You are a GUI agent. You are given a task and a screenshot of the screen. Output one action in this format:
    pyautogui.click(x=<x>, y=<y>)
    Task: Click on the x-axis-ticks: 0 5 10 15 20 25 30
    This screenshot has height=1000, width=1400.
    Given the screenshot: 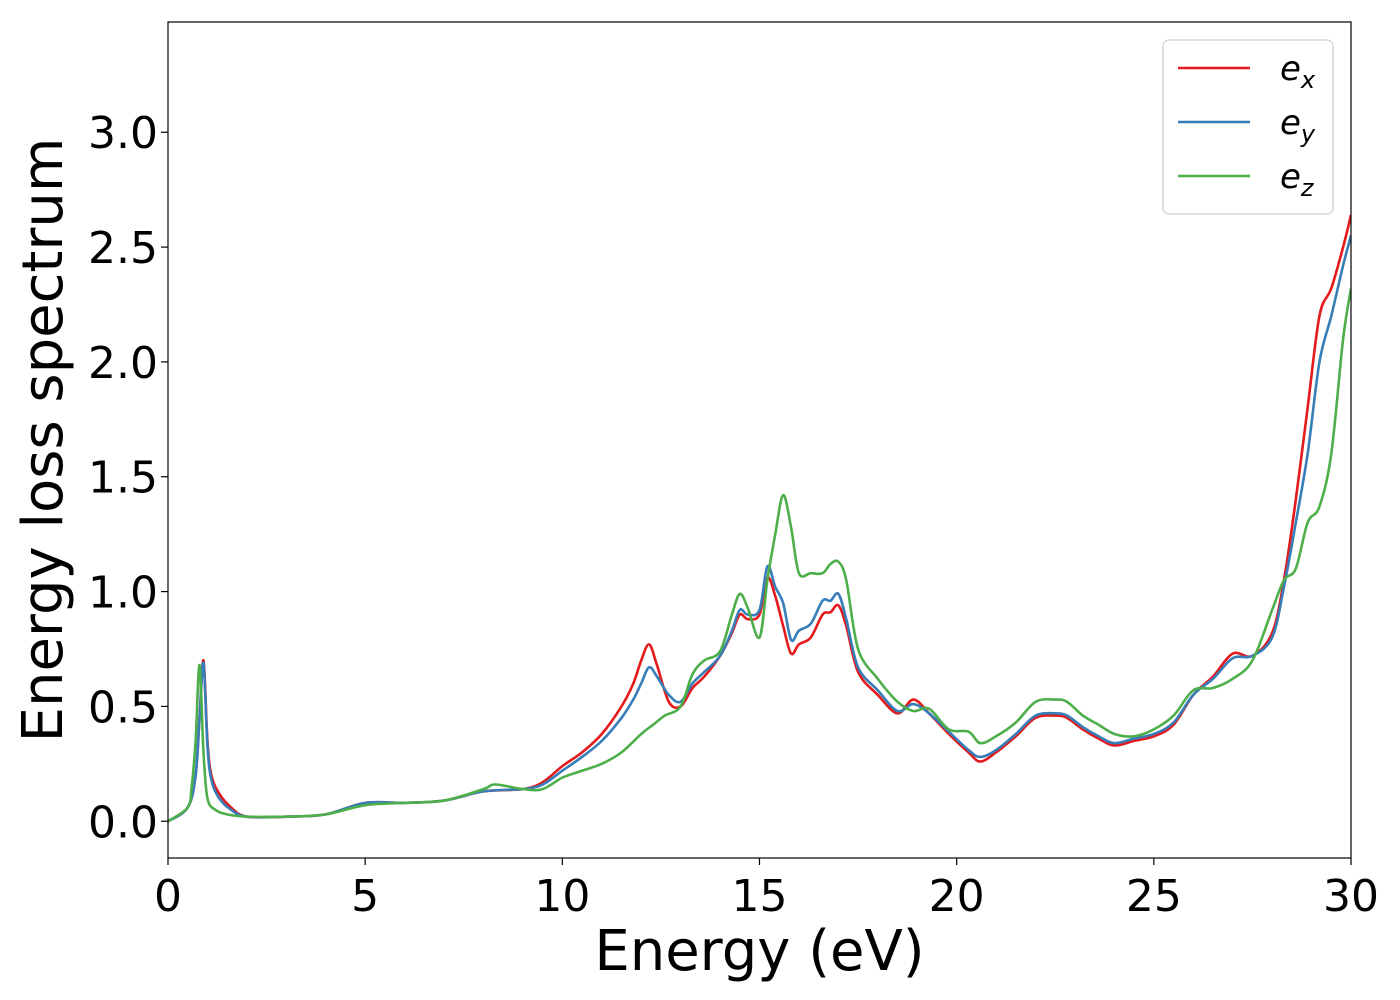 What is the action you would take?
    pyautogui.click(x=766, y=890)
    